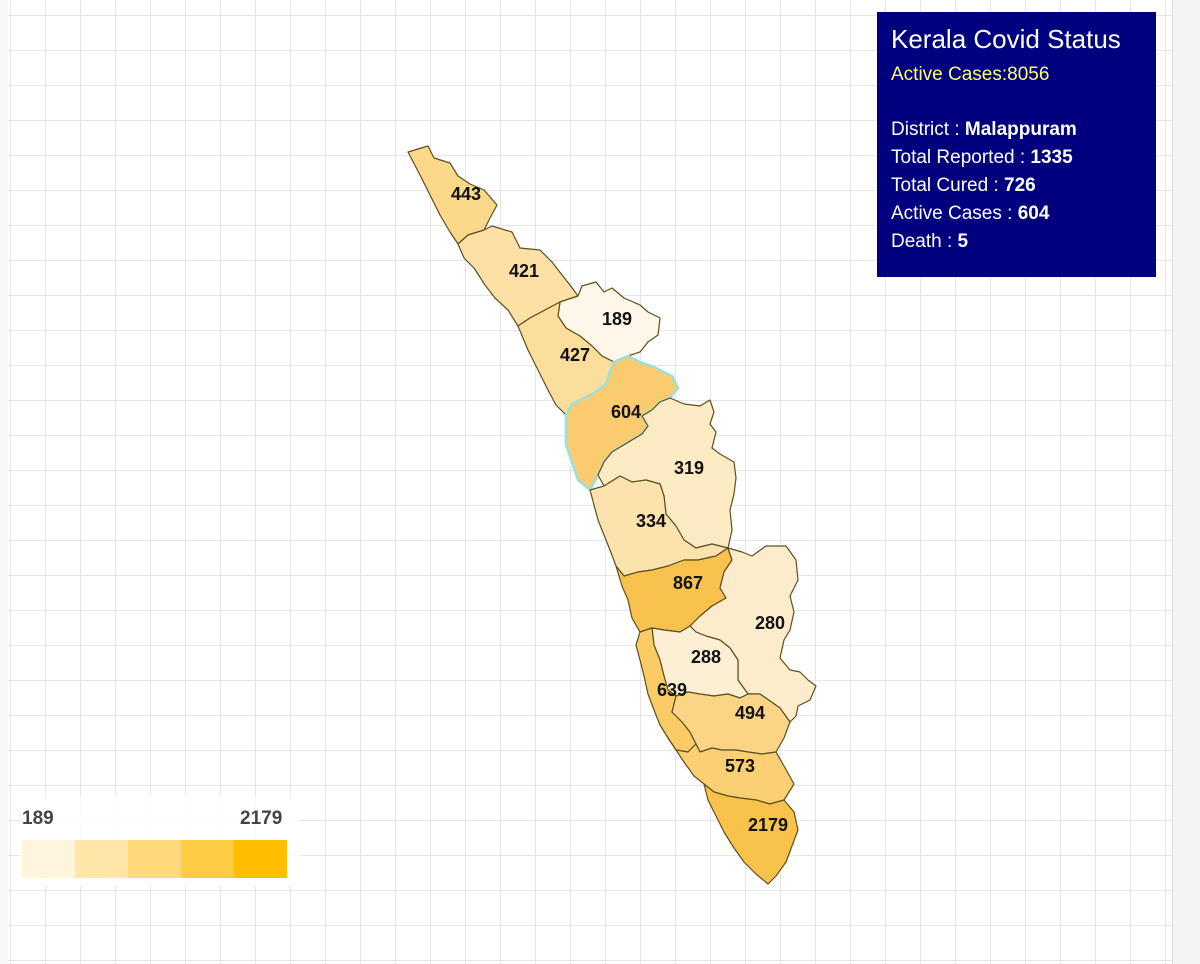 The image size is (1200, 964). What do you see at coordinates (38, 818) in the screenshot?
I see `legend-min-value: 189` at bounding box center [38, 818].